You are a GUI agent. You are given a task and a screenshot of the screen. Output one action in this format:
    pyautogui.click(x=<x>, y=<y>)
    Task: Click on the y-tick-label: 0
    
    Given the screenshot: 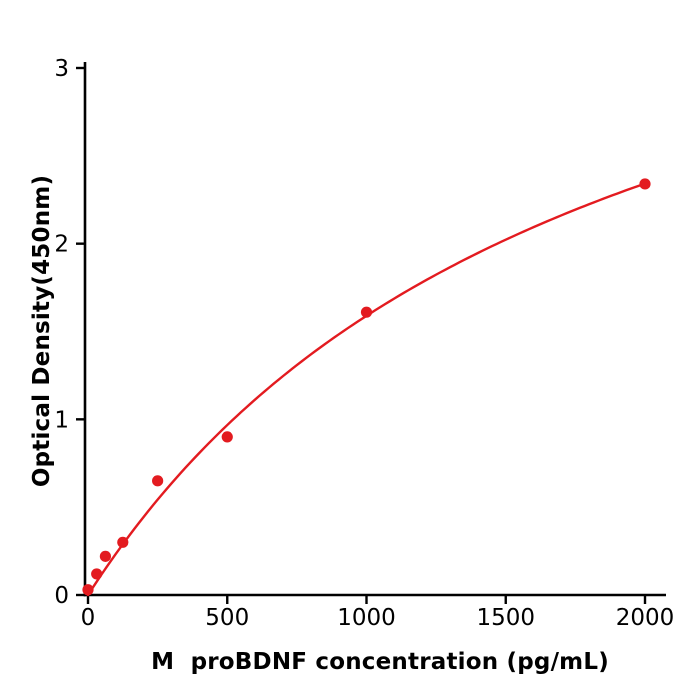 What is the action you would take?
    pyautogui.click(x=61, y=596)
    